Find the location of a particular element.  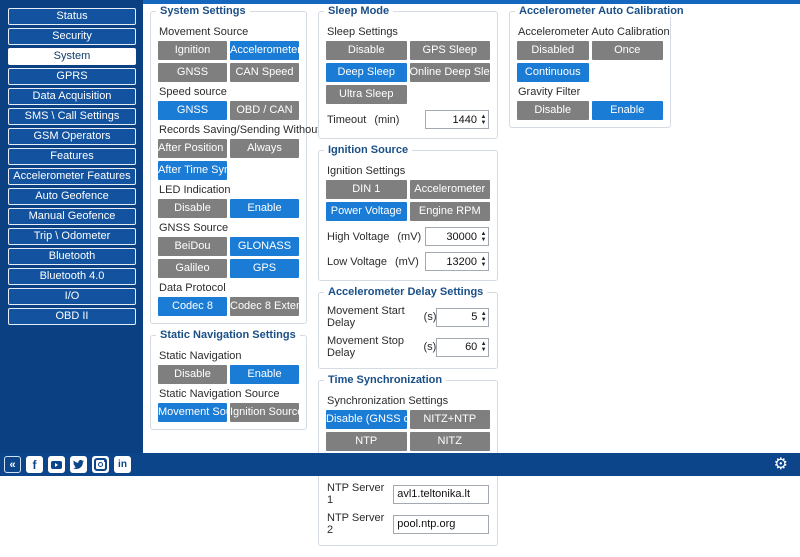

toggle-static-nav-enable: Enable is located at coordinates (264, 374).